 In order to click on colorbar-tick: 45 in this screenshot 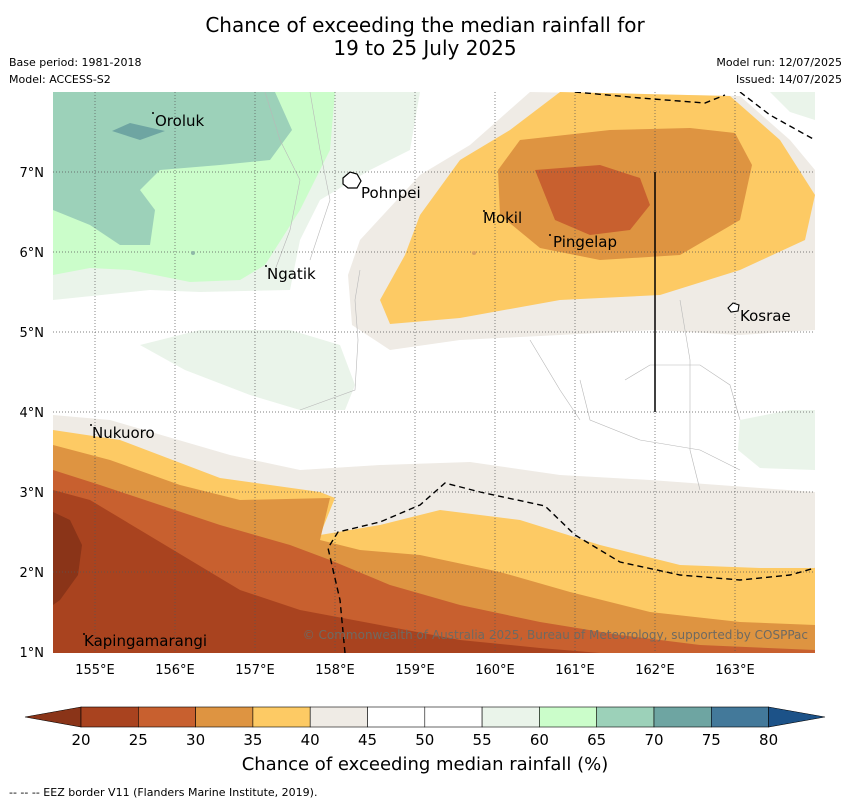, I will do `click(367, 740)`.